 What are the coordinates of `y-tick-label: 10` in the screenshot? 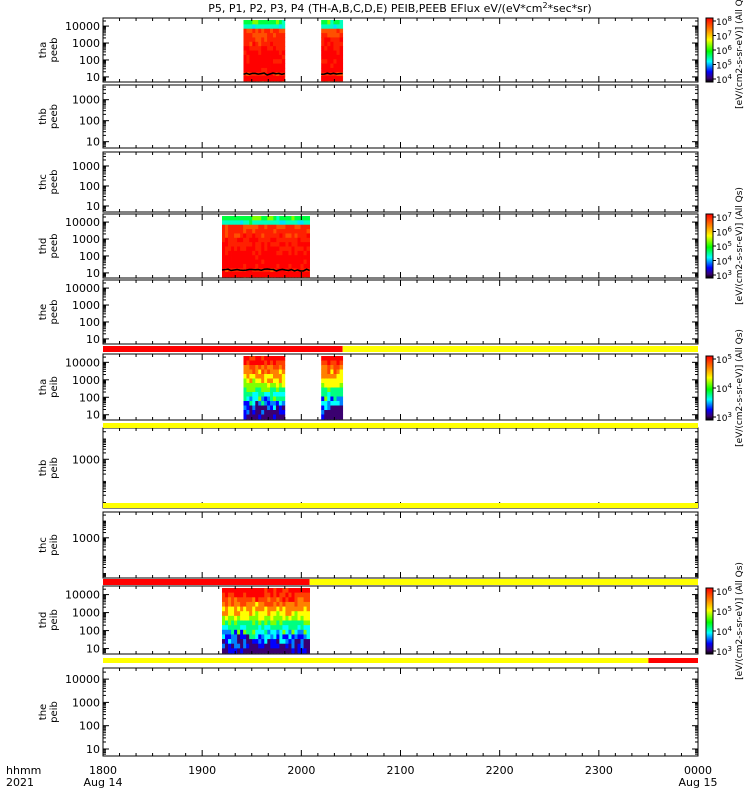 It's located at (93, 749).